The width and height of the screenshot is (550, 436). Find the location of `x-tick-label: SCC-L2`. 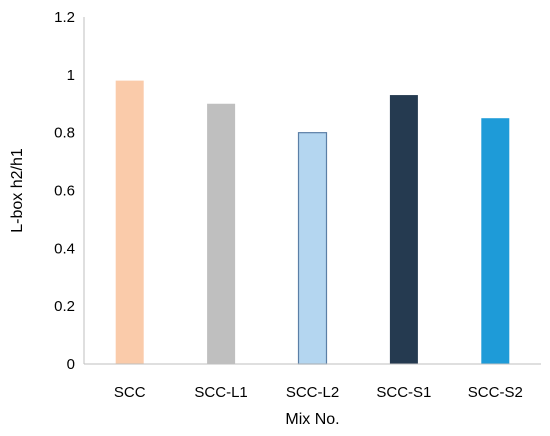

x-tick-label: SCC-L2 is located at coordinates (312, 392).